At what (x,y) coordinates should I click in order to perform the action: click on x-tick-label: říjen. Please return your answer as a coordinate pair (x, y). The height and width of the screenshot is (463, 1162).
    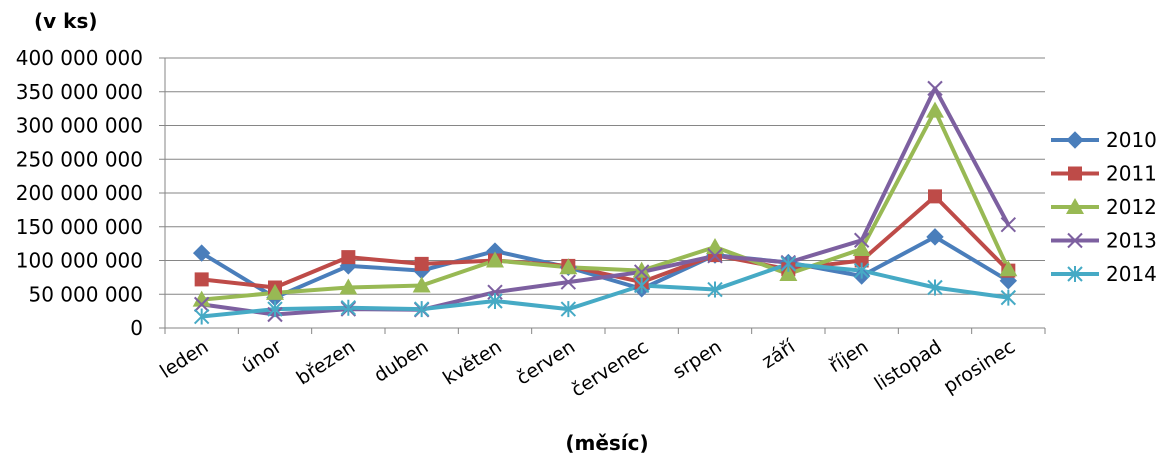
    Looking at the image, I should click on (848, 356).